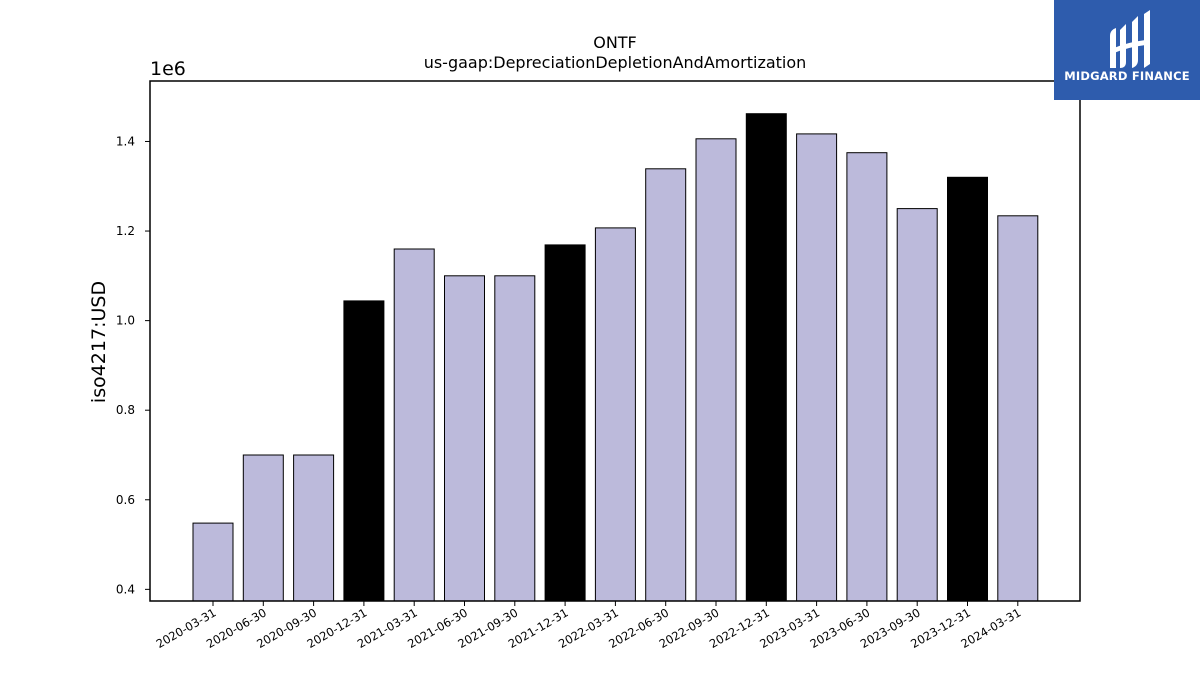  Describe the element at coordinates (125, 141) in the screenshot. I see `y-tick-label: 1.4` at that location.